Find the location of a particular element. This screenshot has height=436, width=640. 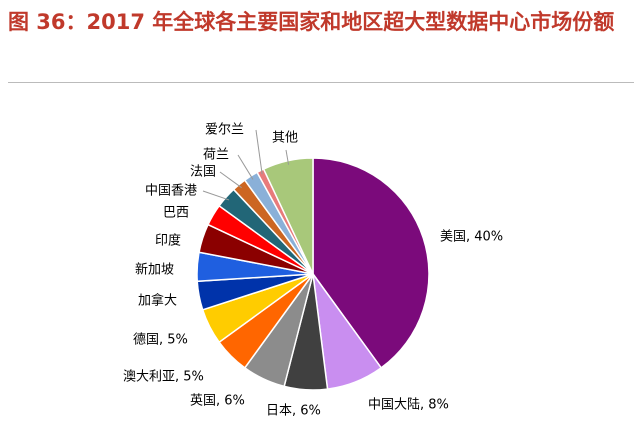

slice-label: 美国, 40% is located at coordinates (471, 237).